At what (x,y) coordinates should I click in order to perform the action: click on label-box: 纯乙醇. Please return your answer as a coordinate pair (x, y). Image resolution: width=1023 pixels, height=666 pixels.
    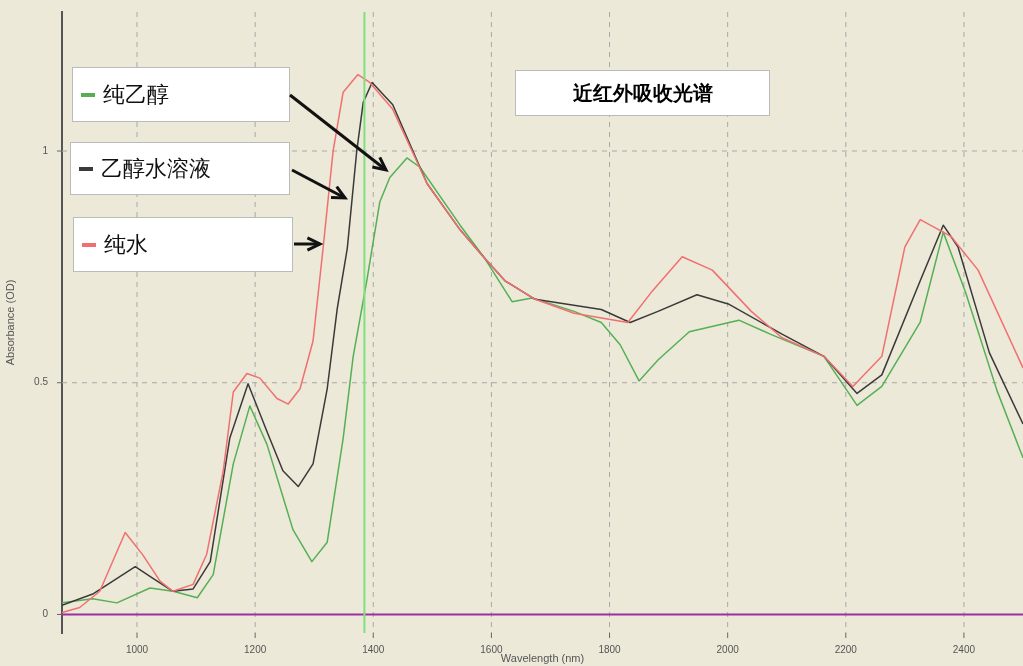
    Looking at the image, I should click on (181, 94).